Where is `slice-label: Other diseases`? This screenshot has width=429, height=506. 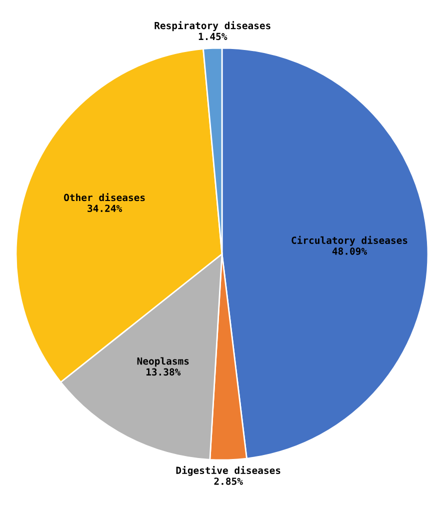
slice-label: Other diseases is located at coordinates (104, 197).